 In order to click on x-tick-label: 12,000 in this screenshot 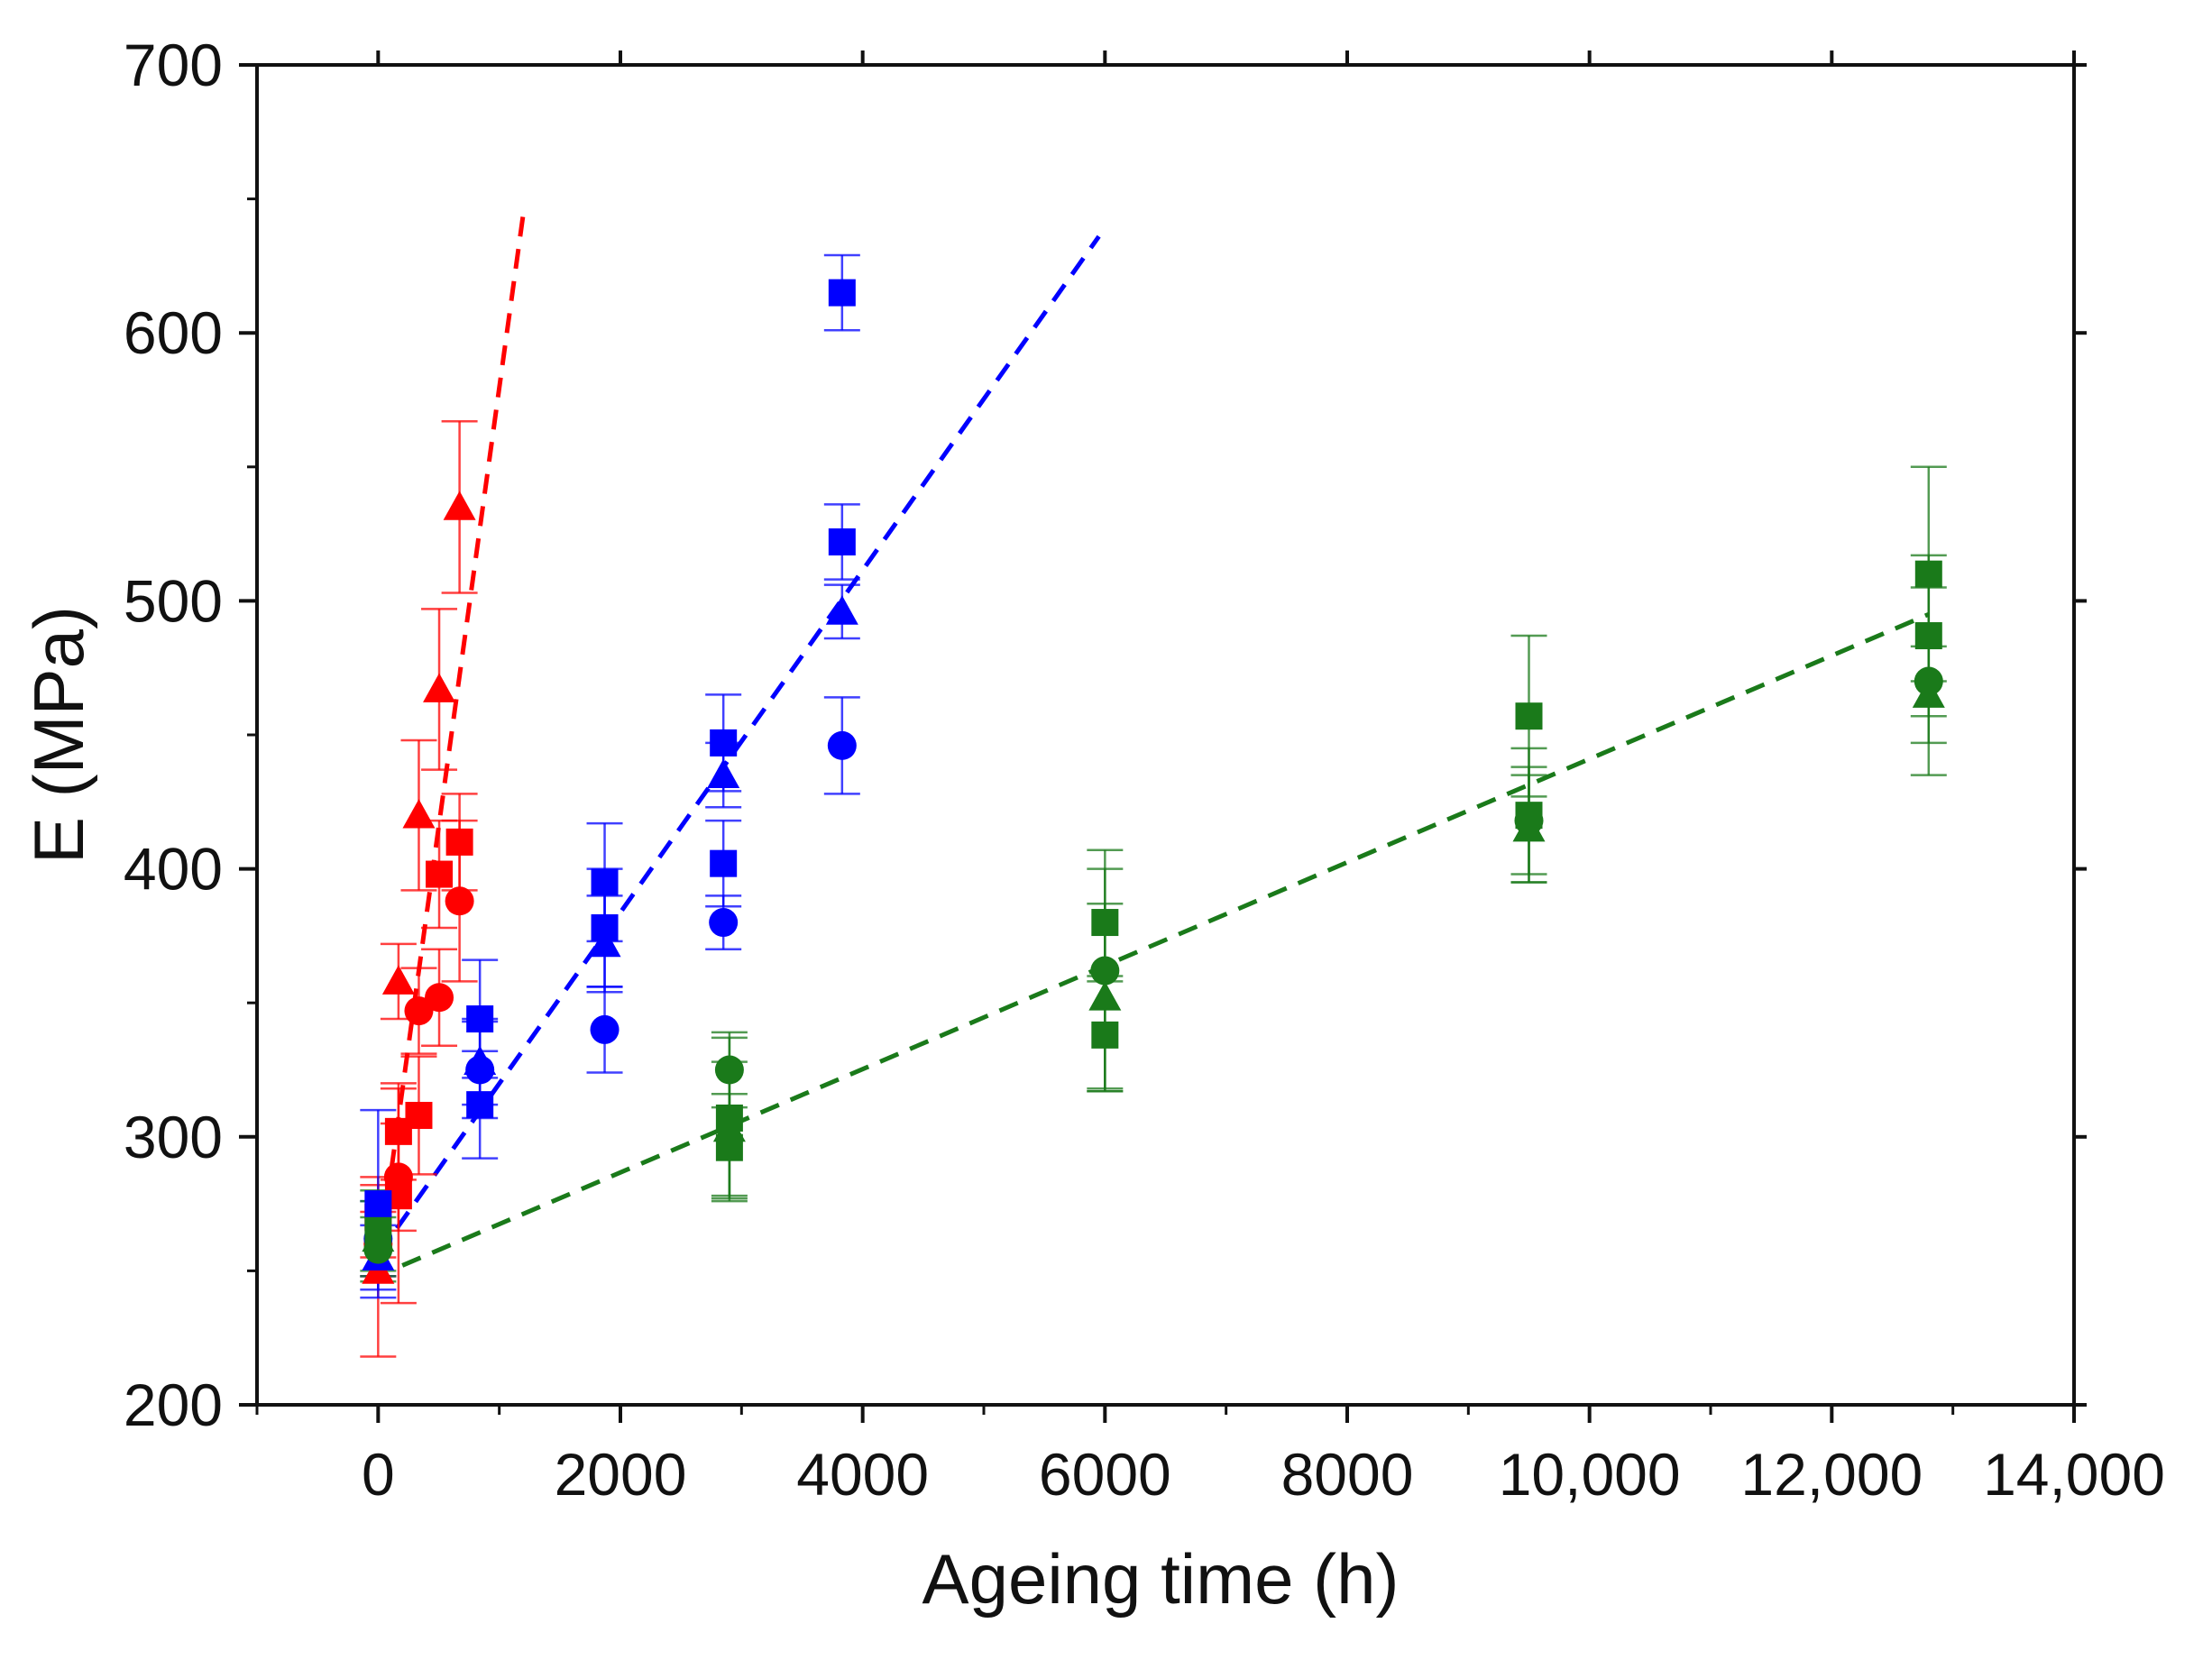, I will do `click(1832, 1474)`.